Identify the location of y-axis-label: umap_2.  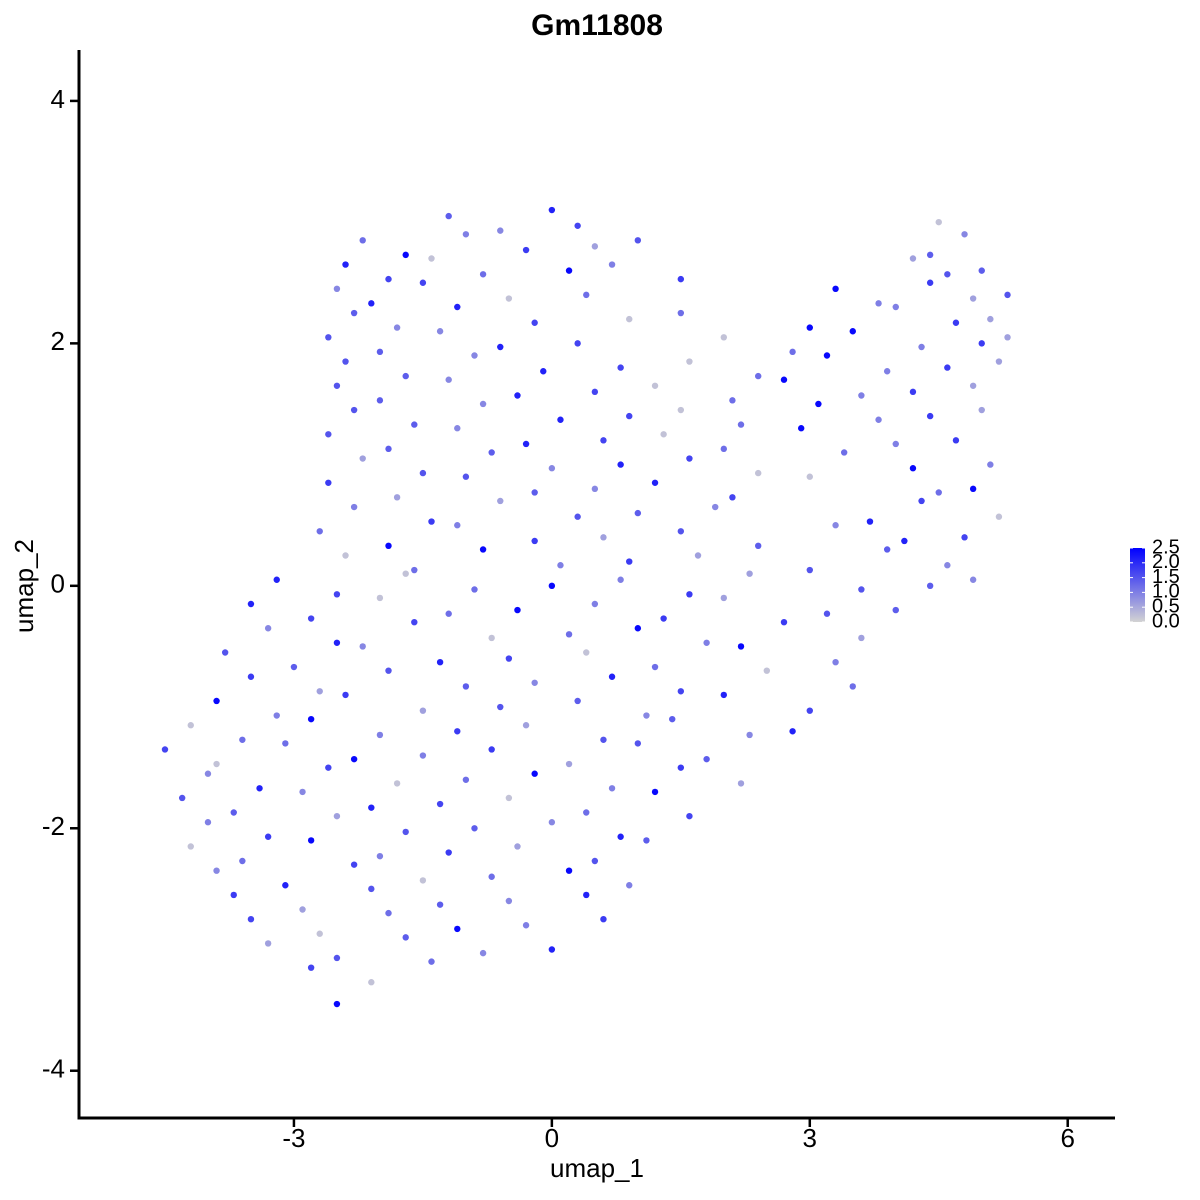
(24, 586).